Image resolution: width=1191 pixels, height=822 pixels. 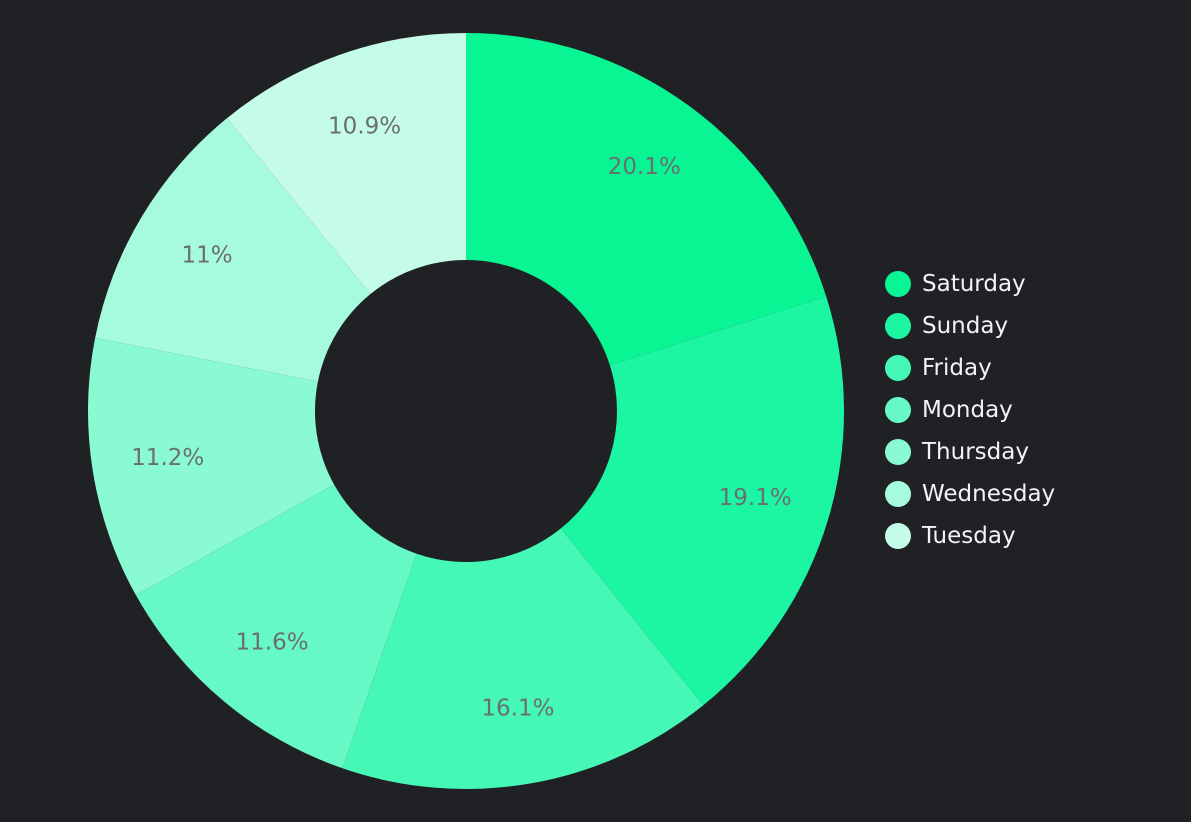 What do you see at coordinates (276, 626) in the screenshot?
I see `slice-monday` at bounding box center [276, 626].